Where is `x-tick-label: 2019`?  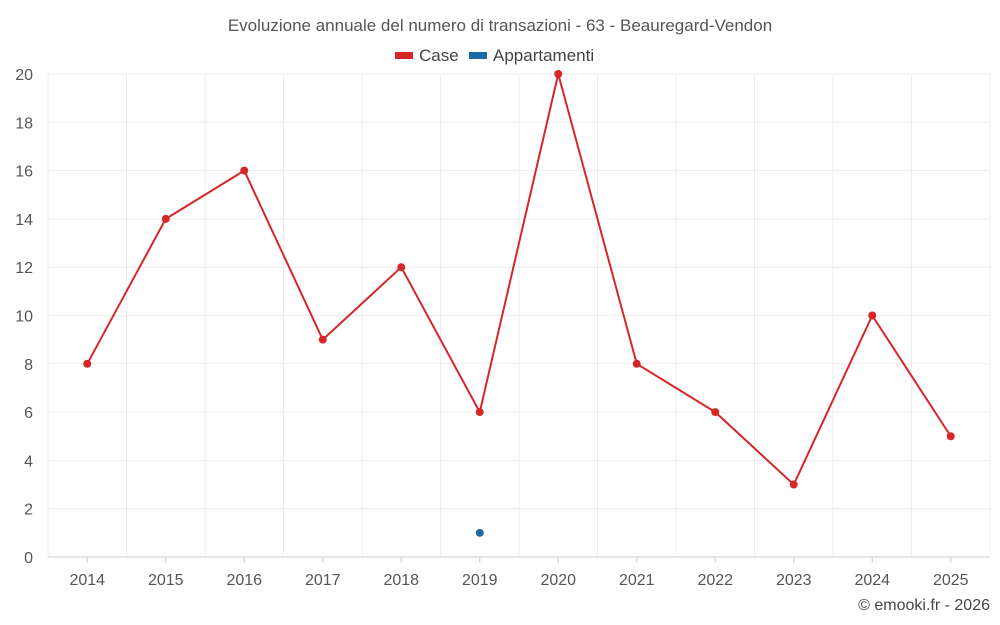 x-tick-label: 2019 is located at coordinates (480, 580).